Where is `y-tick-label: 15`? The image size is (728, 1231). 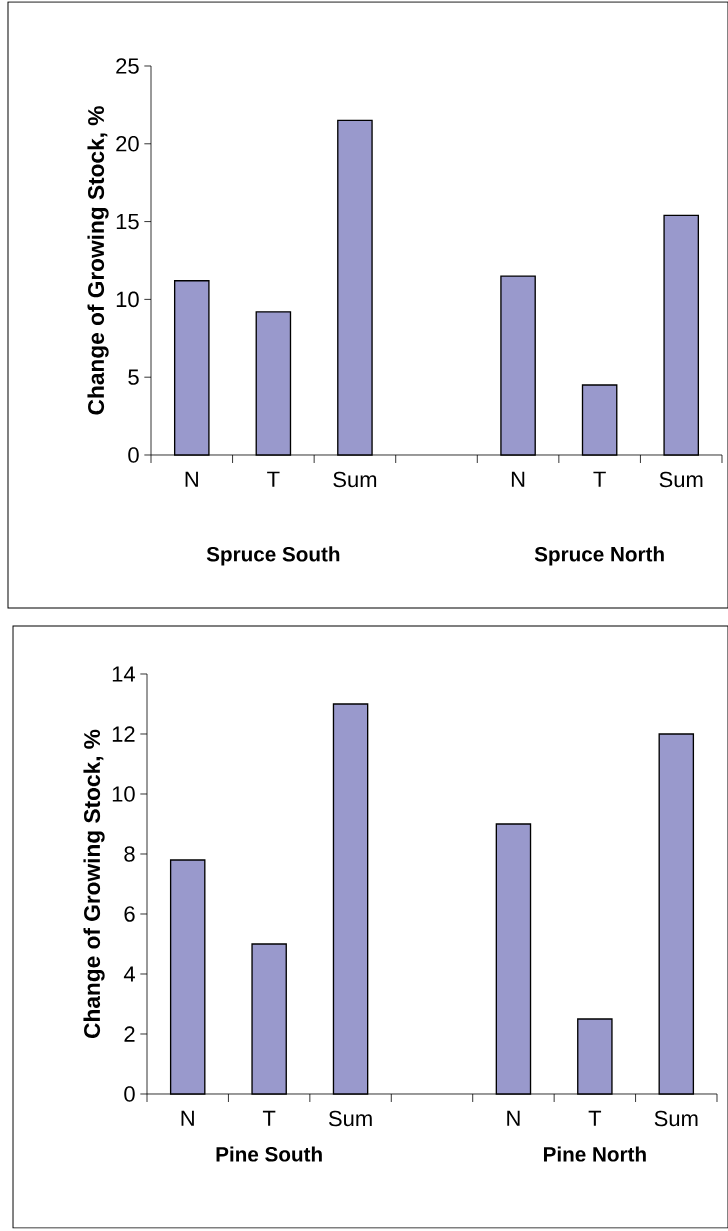
y-tick-label: 15 is located at coordinates (127, 221).